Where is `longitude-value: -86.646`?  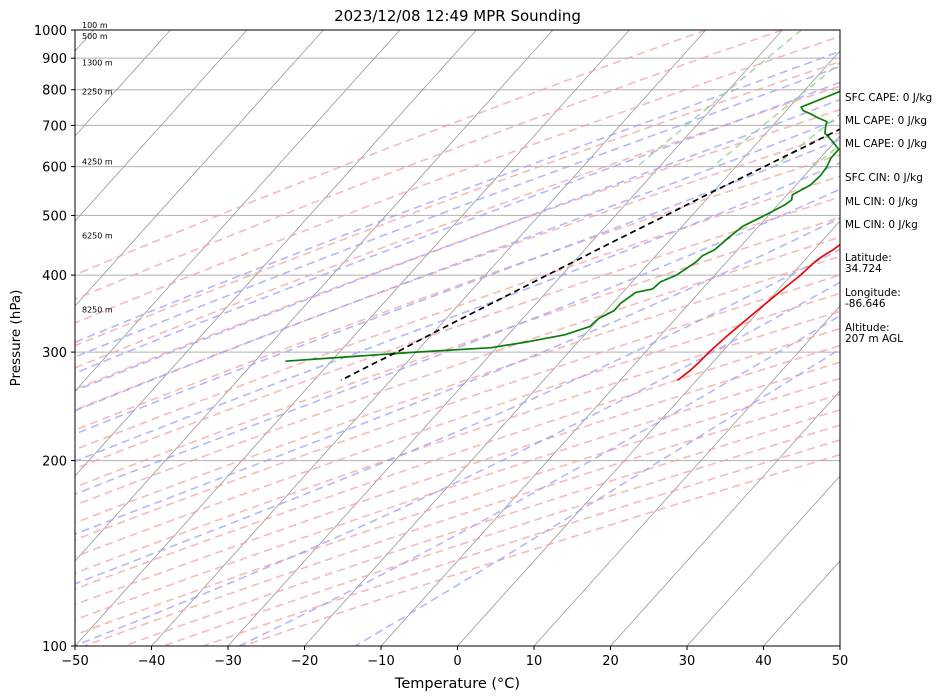
longitude-value: -86.646 is located at coordinates (865, 304).